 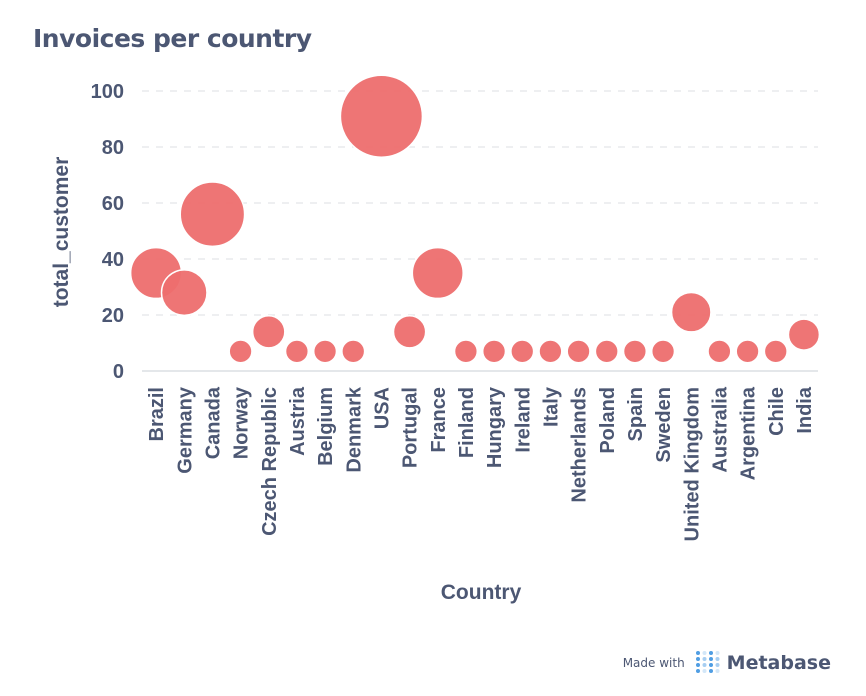 I want to click on bubble-australia, so click(x=719, y=351).